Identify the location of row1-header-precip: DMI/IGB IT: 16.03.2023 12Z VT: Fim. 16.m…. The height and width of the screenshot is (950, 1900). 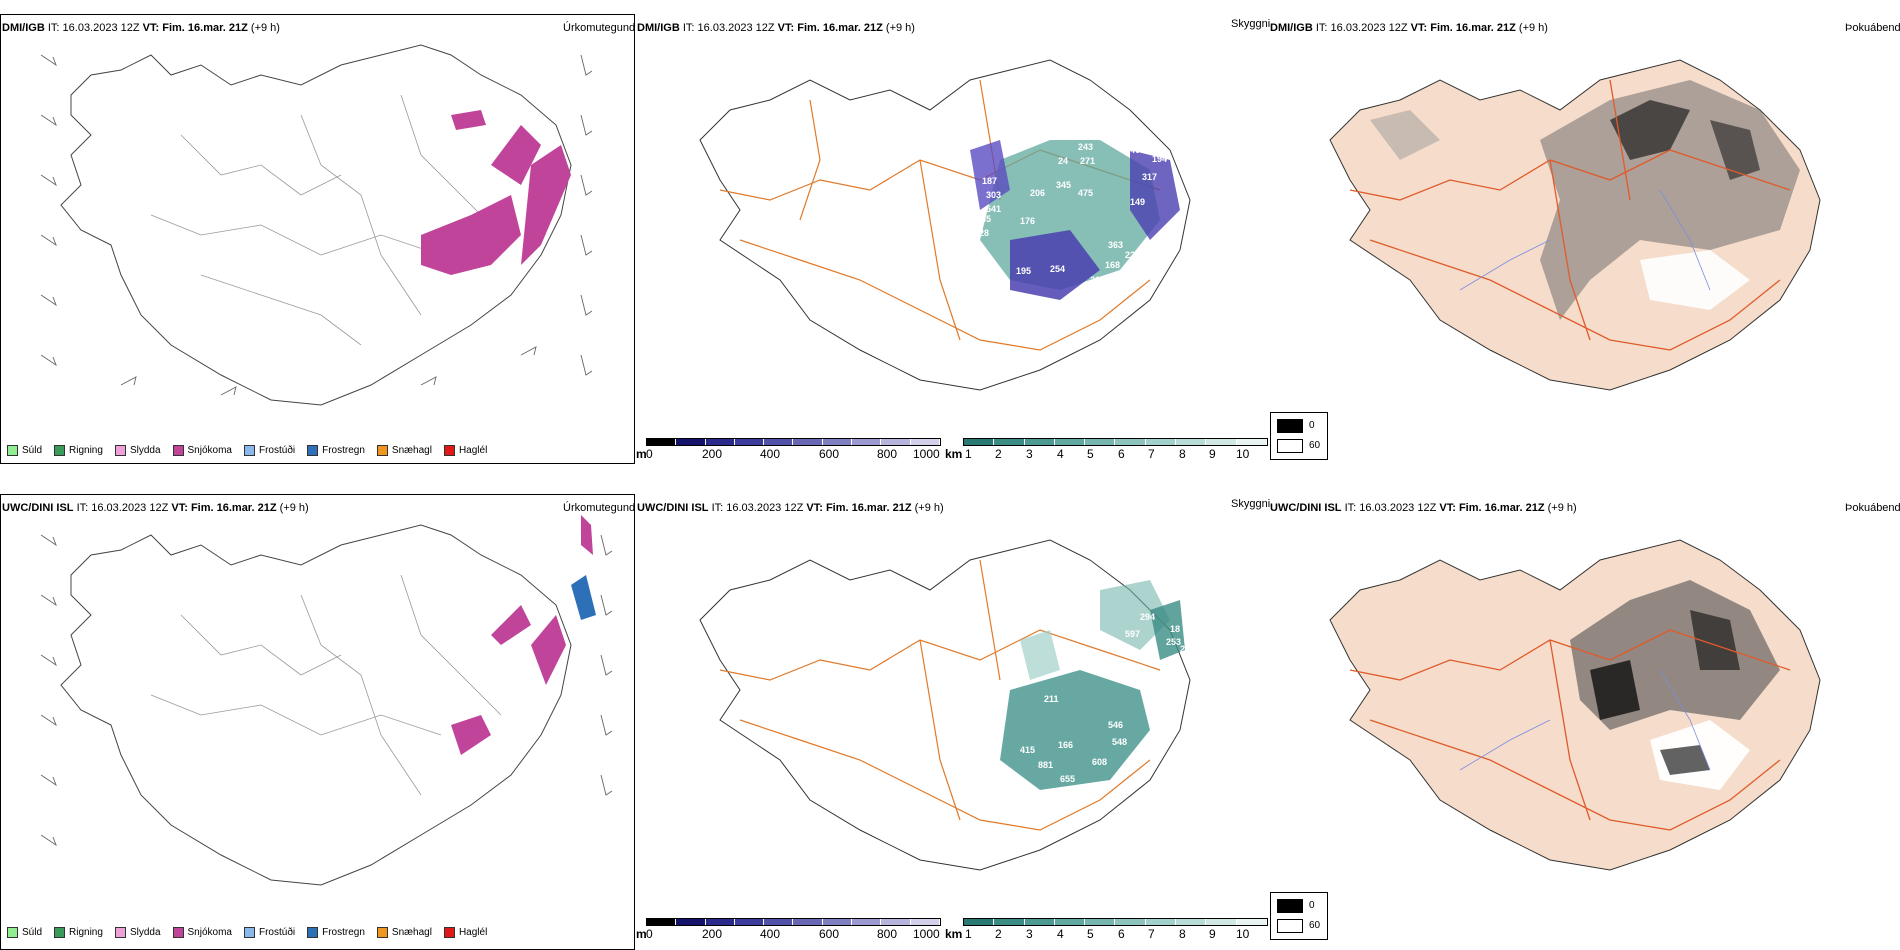
(141, 28).